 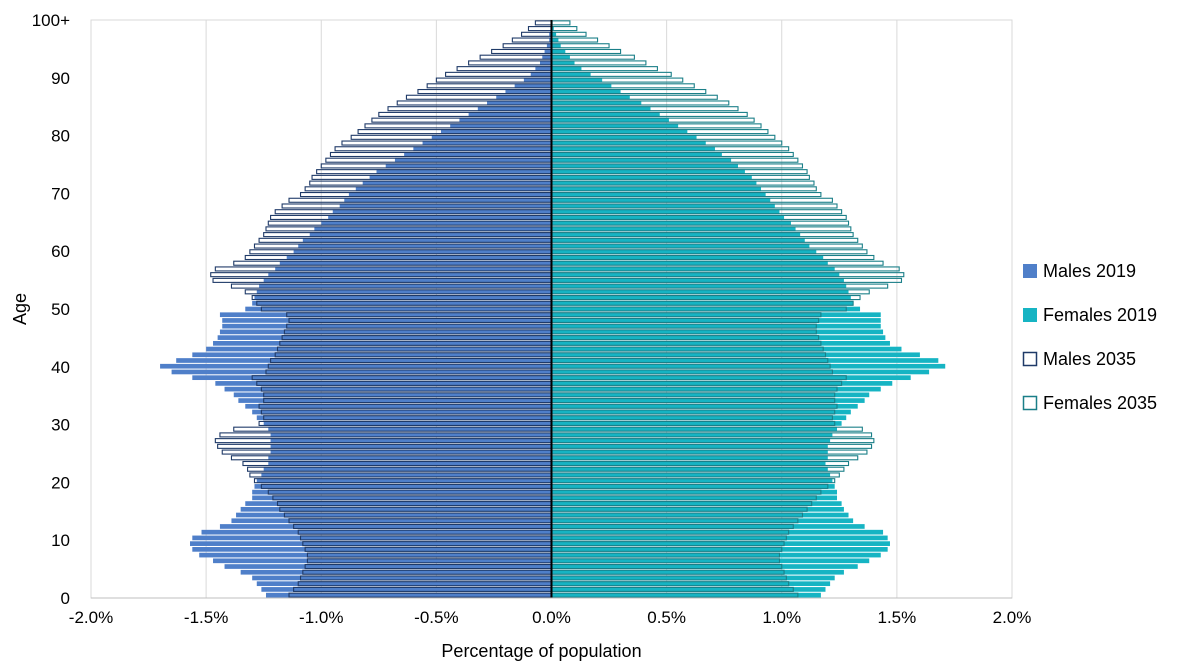 What do you see at coordinates (1100, 315) in the screenshot?
I see `legend-label: Females 2019` at bounding box center [1100, 315].